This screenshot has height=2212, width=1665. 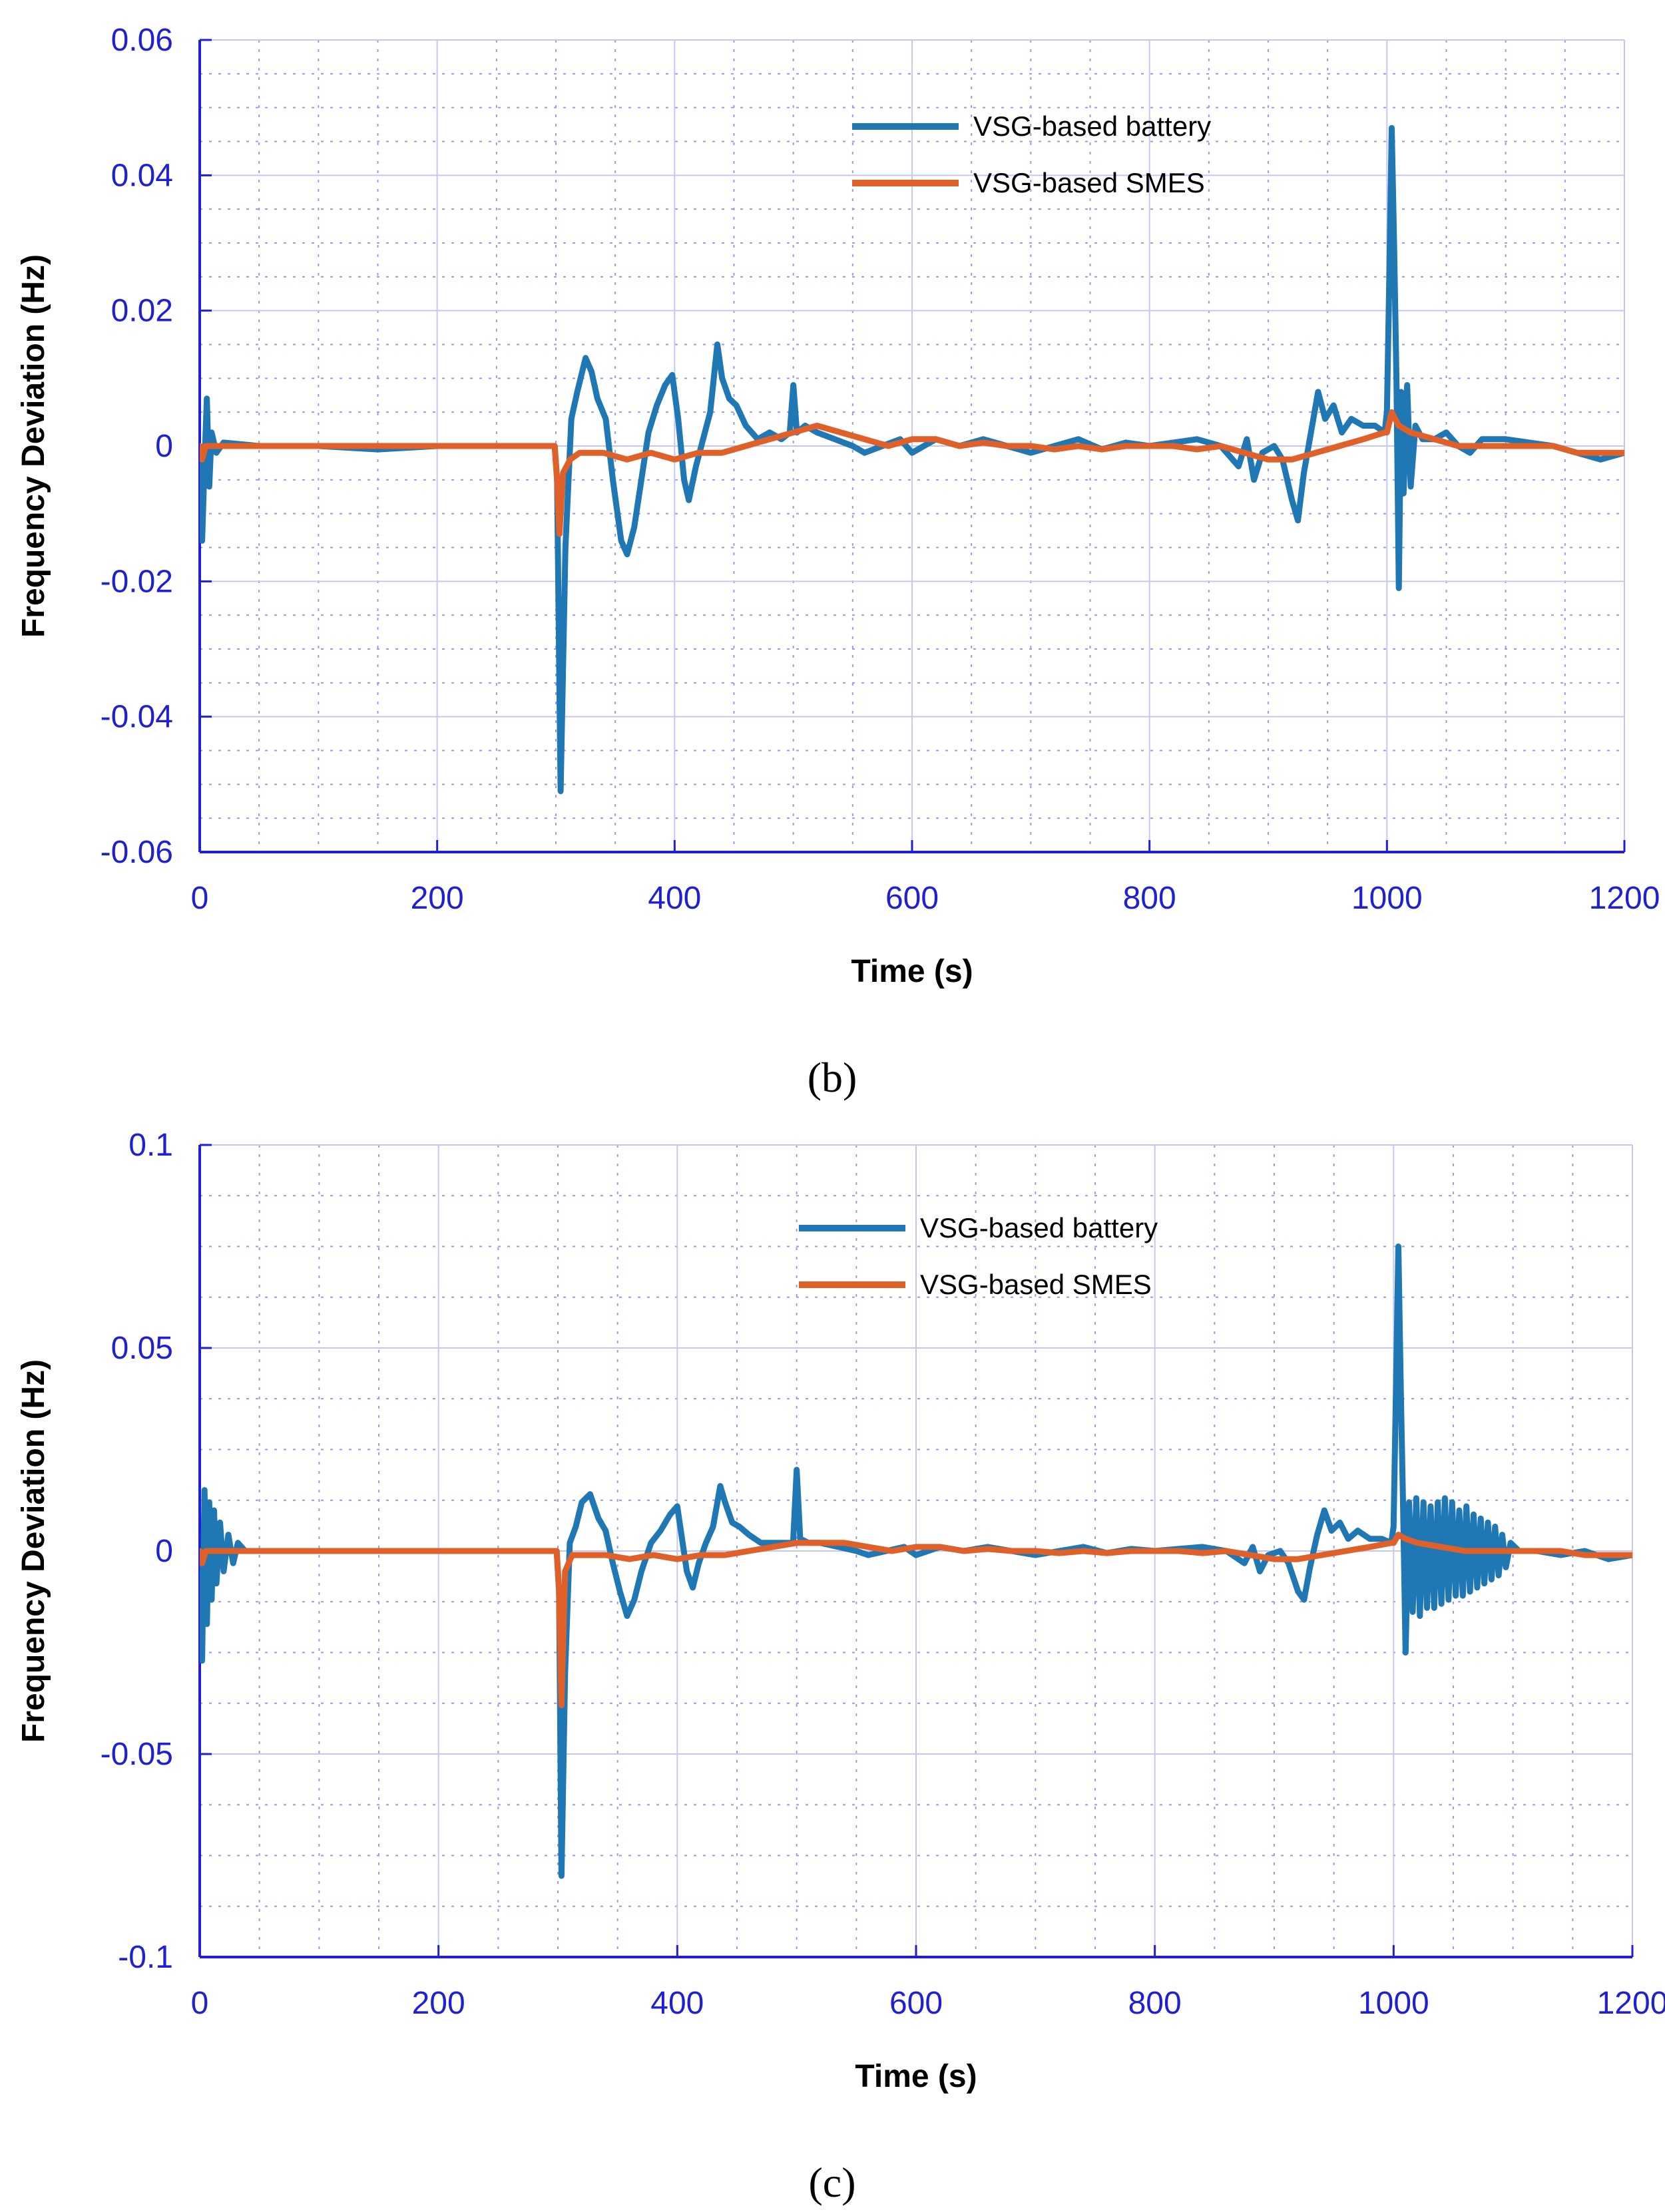 What do you see at coordinates (142, 311) in the screenshot?
I see `y-tick-label: 0.02` at bounding box center [142, 311].